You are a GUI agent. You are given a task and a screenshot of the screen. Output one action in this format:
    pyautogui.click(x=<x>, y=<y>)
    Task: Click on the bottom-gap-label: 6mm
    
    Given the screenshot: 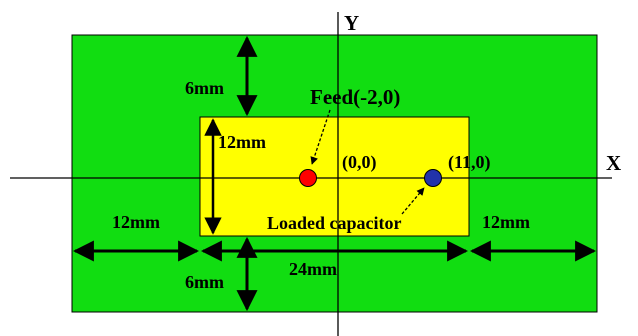 What is the action you would take?
    pyautogui.click(x=204, y=282)
    